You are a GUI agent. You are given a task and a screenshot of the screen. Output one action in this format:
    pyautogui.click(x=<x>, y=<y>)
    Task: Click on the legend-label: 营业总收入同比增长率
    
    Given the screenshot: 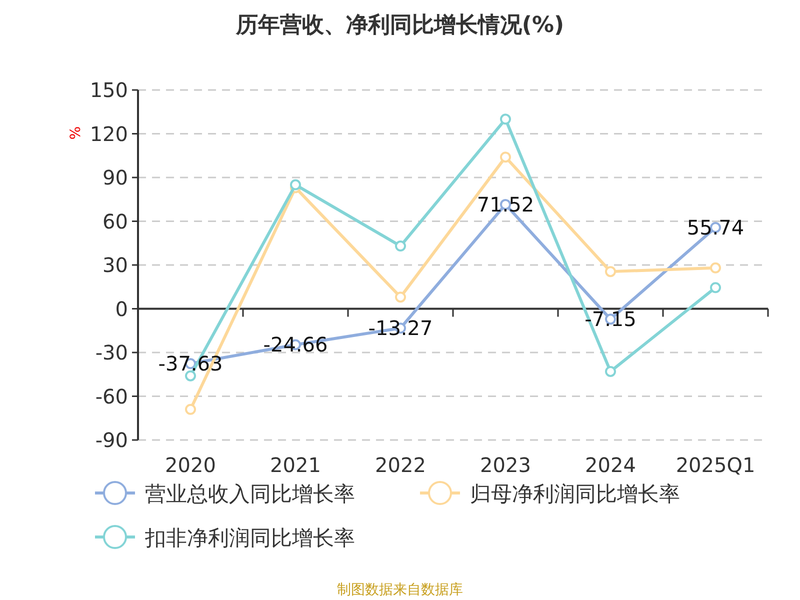 What is the action you would take?
    pyautogui.click(x=250, y=494)
    